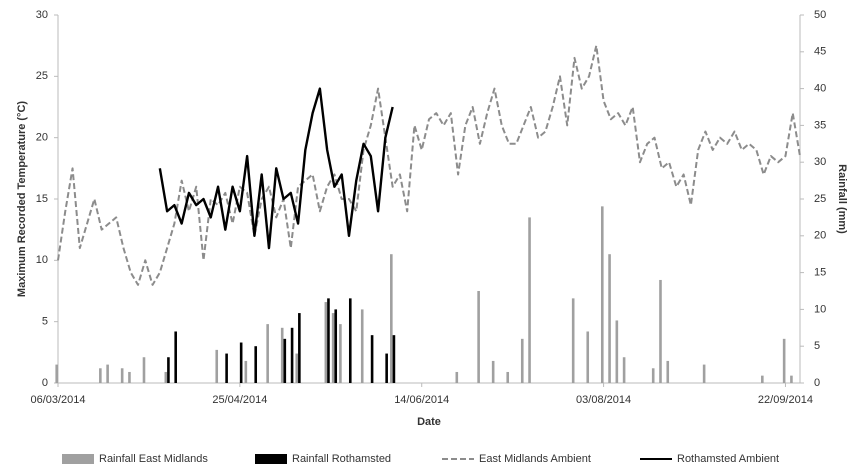  Describe the element at coordinates (421, 400) in the screenshot. I see `x-tick-label: 14/06/2014` at that location.